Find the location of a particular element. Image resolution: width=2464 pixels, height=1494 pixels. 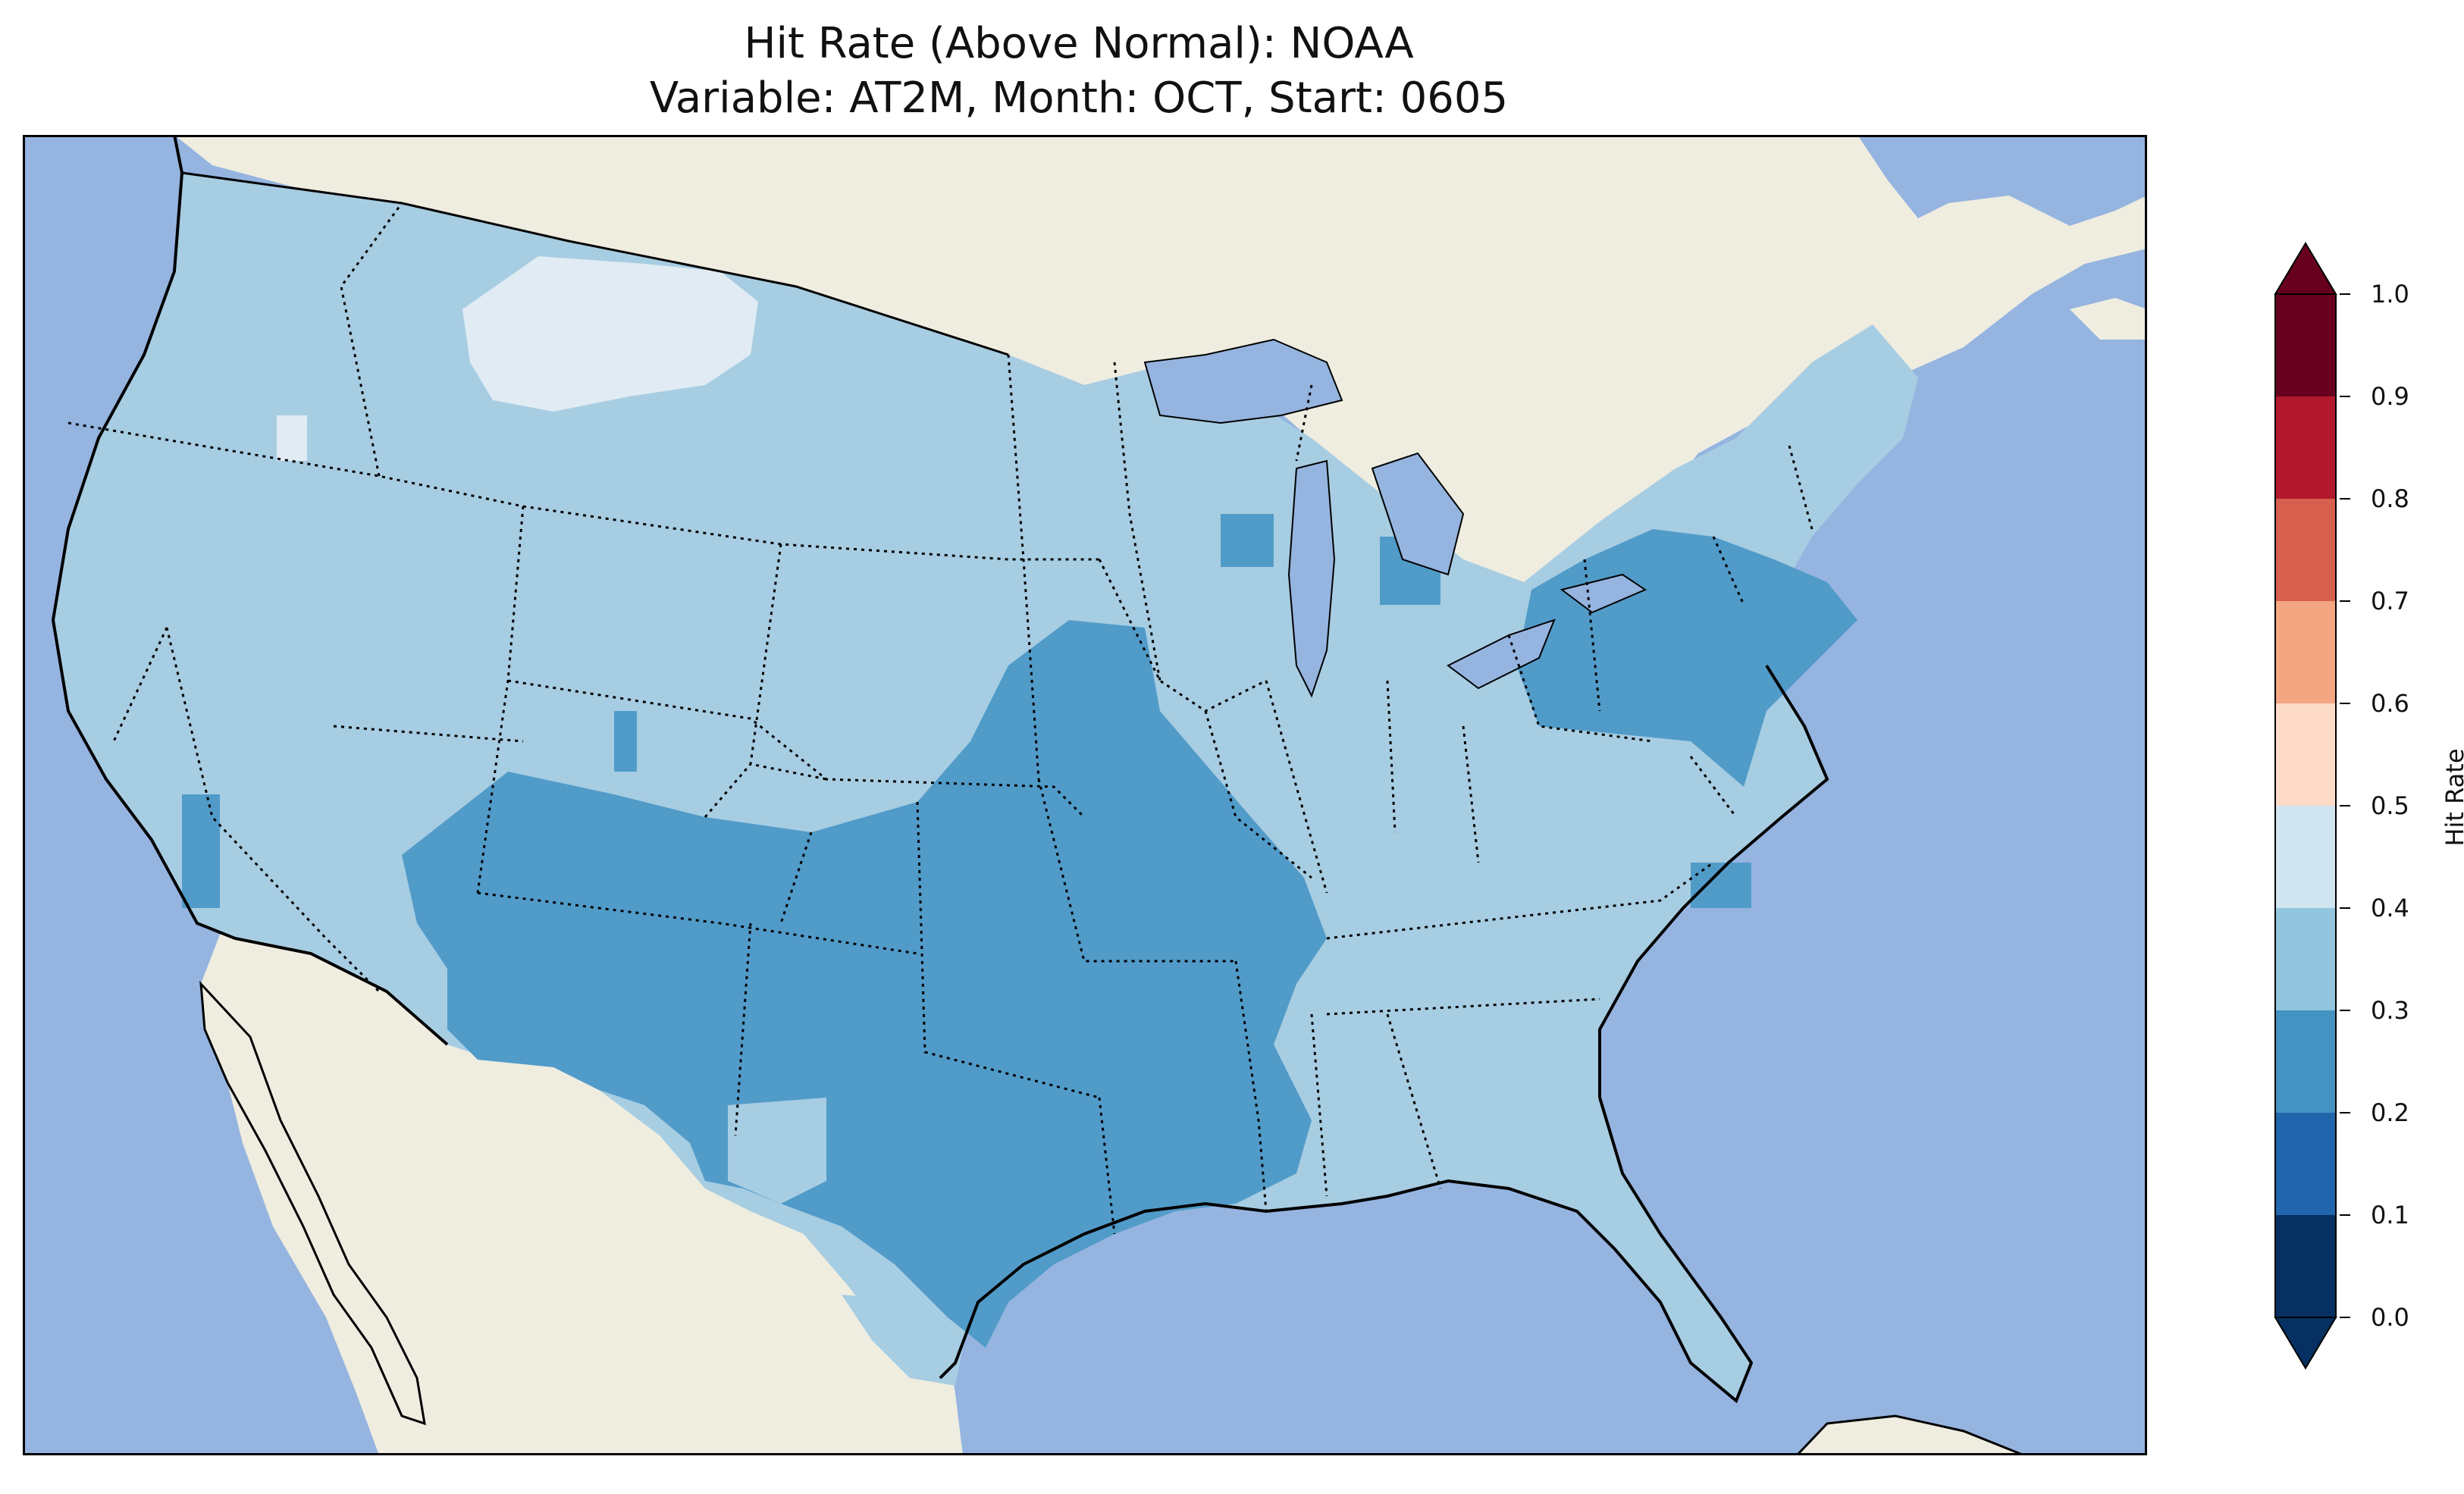

colorbar-tick-label: 0.3 is located at coordinates (2390, 1010).